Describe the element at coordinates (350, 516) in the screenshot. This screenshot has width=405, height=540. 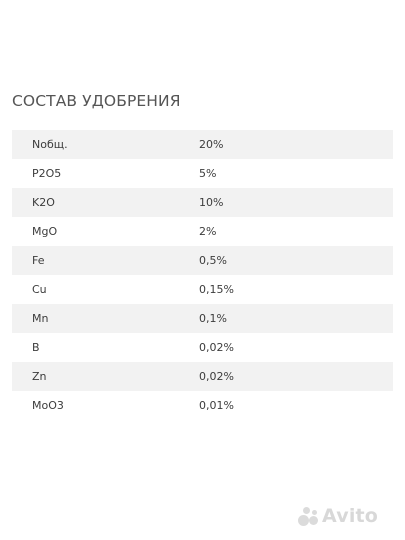
I see `watermark-text: Avito` at that location.